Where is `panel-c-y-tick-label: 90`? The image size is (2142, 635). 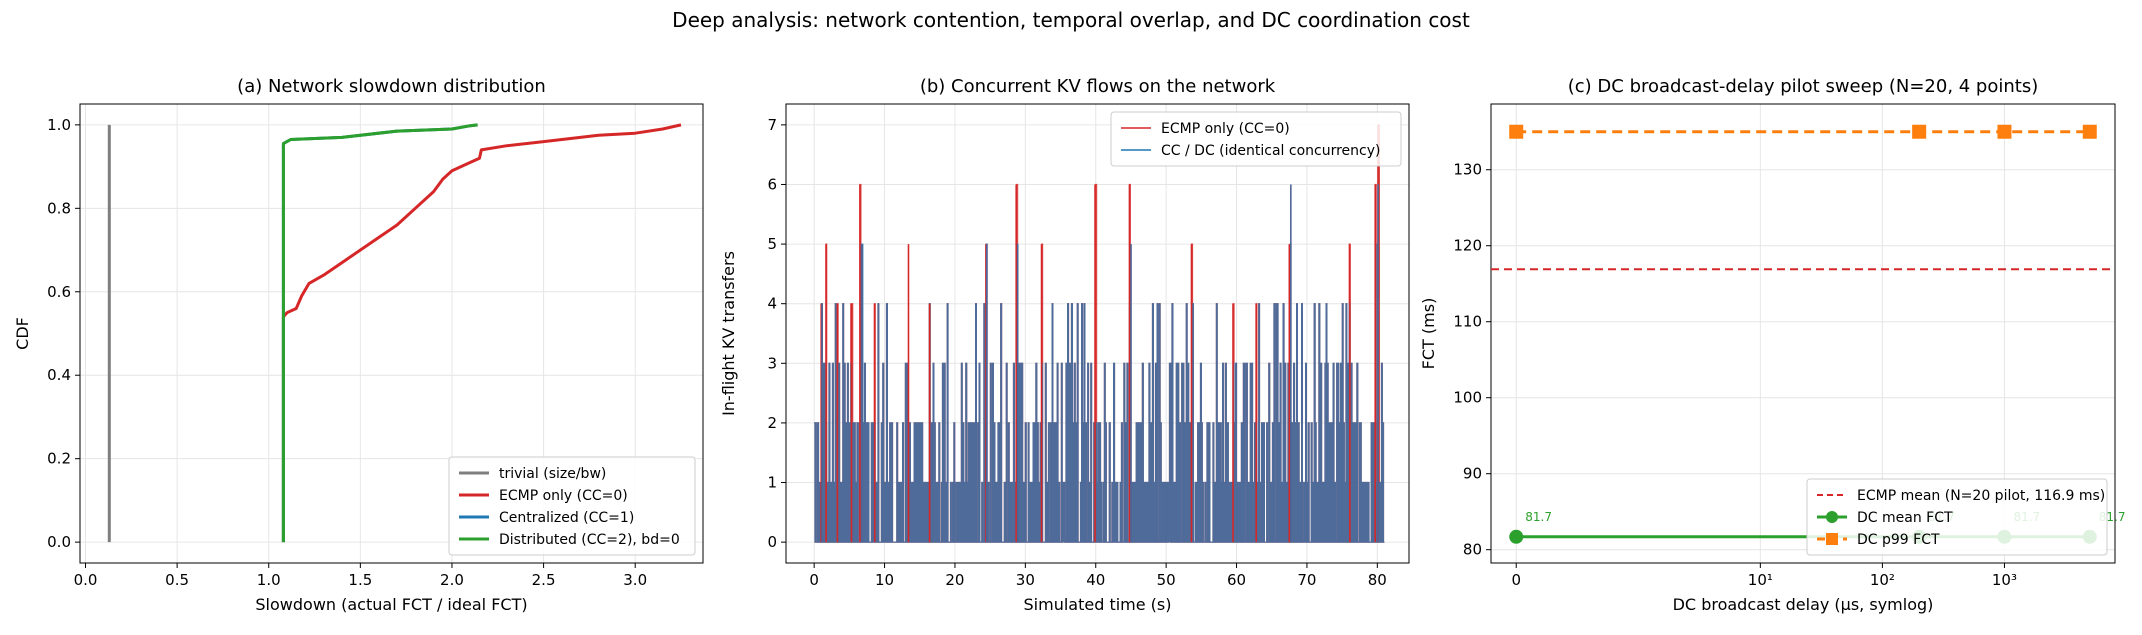 panel-c-y-tick-label: 90 is located at coordinates (1472, 474).